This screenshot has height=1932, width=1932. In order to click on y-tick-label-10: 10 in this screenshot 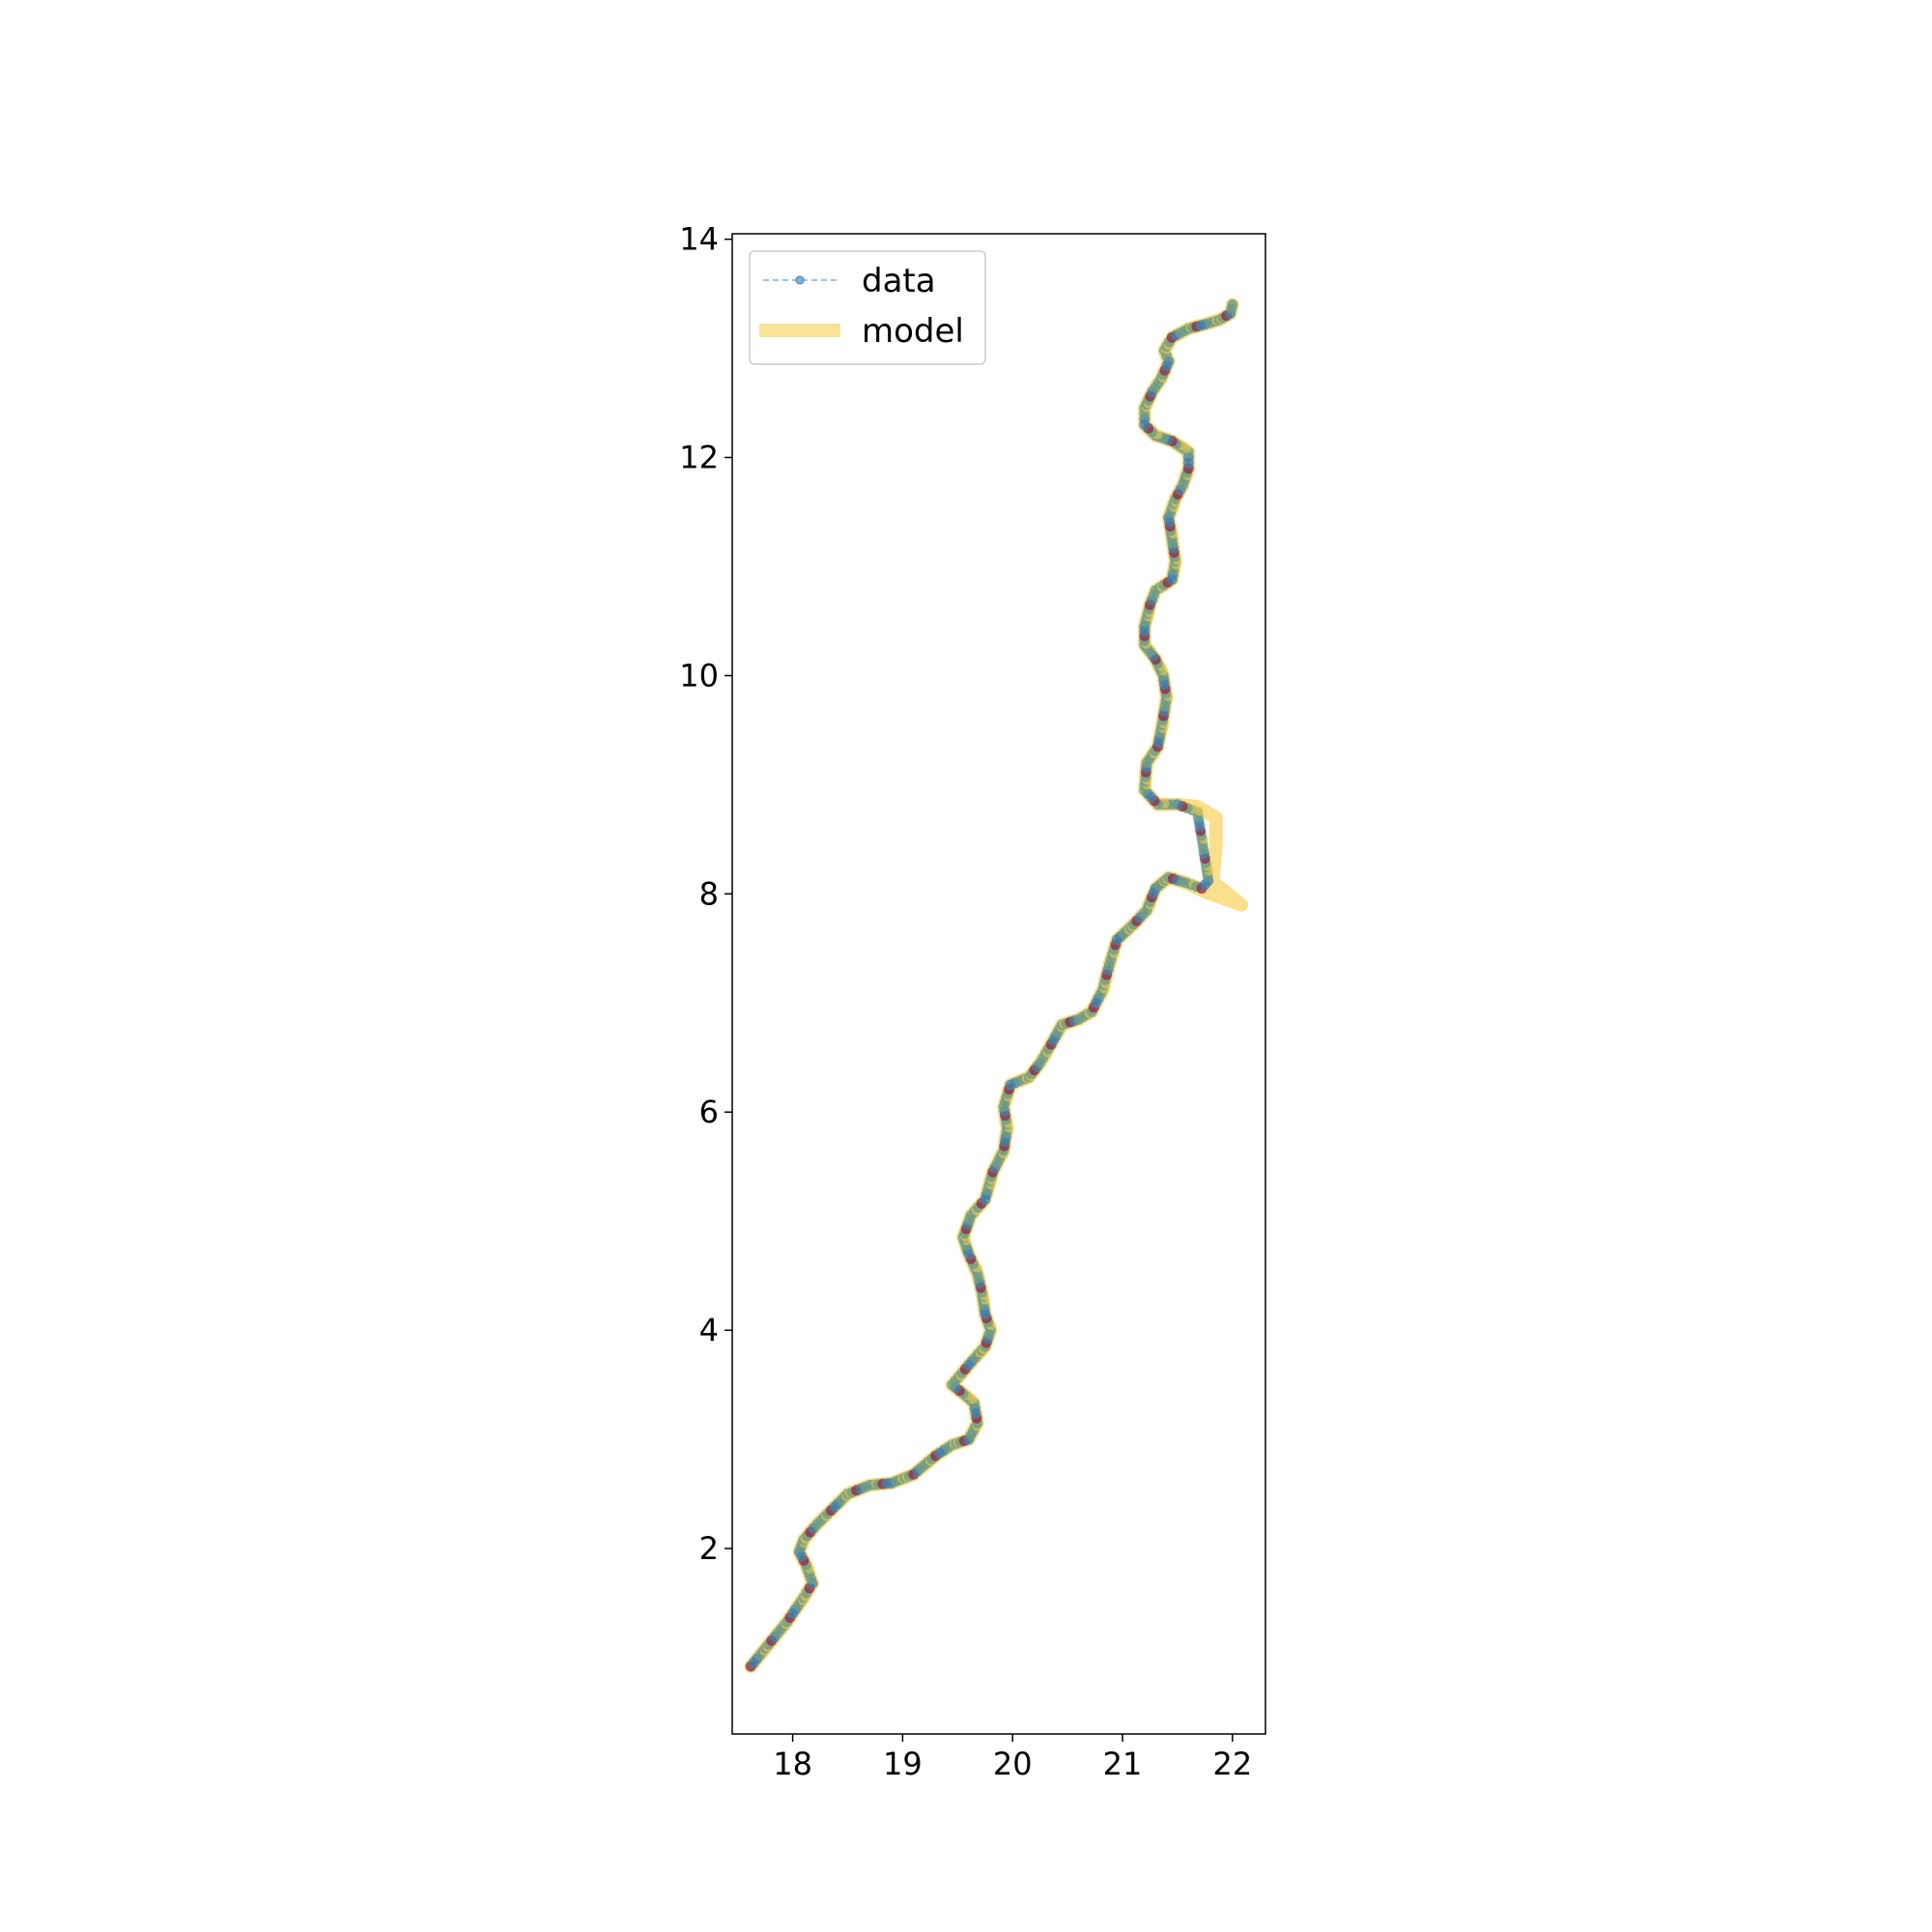, I will do `click(699, 675)`.